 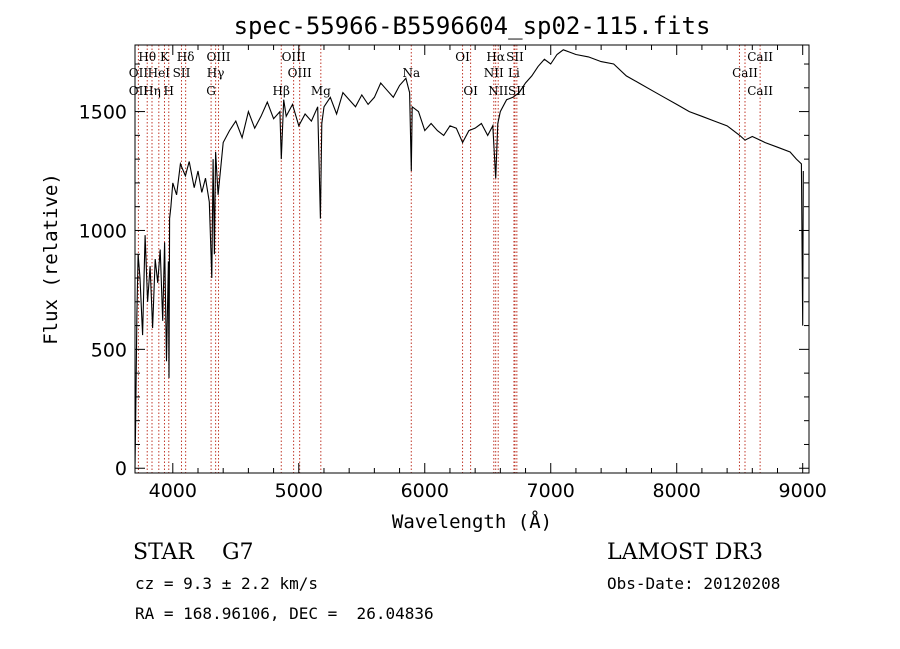 What do you see at coordinates (685, 552) in the screenshot?
I see `survey-name: LAMOST DR3` at bounding box center [685, 552].